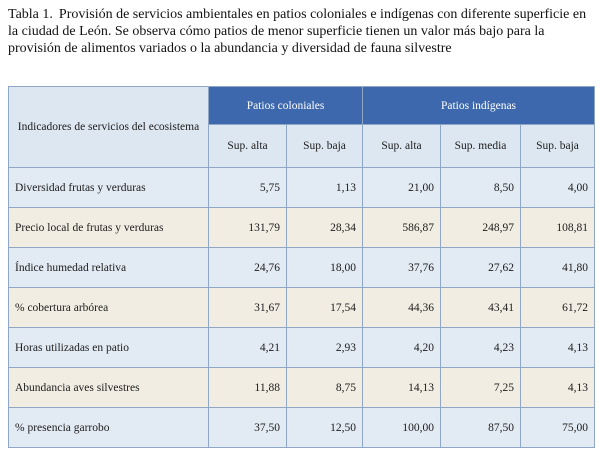 The image size is (600, 458). I want to click on subheader-indigena-alta: Sup. alta, so click(401, 146).